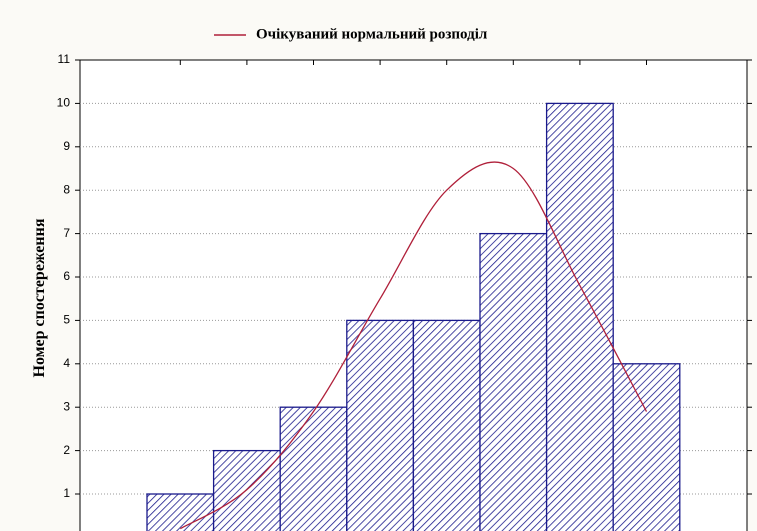 The width and height of the screenshot is (757, 531). Describe the element at coordinates (372, 34) in the screenshot. I see `legend-label: Очікуваний нормальний розподіл` at that location.